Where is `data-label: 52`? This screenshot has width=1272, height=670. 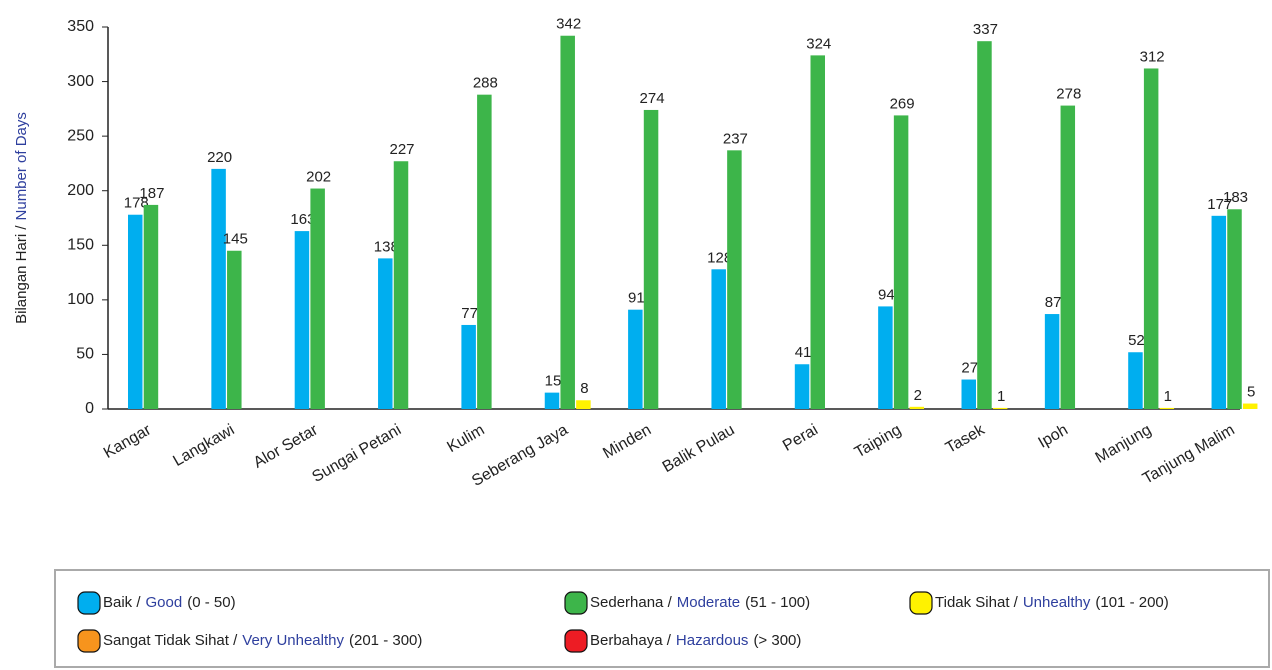
data-label: 52 is located at coordinates (1136, 340).